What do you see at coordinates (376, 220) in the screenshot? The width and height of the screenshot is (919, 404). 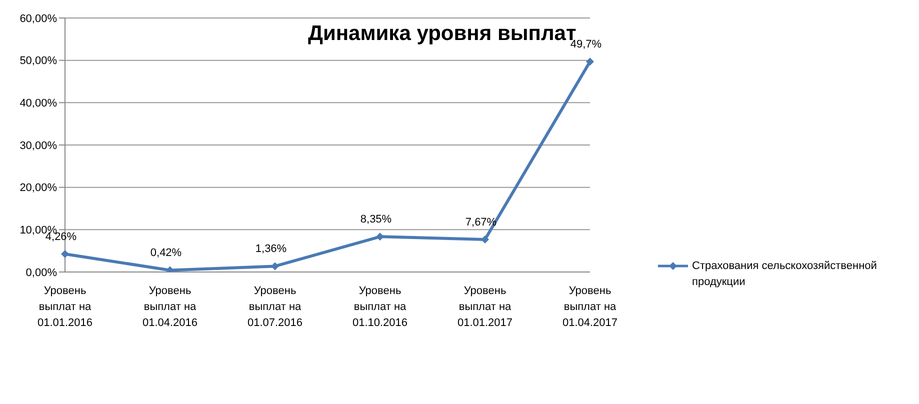 I see `data-label: 8,35%` at bounding box center [376, 220].